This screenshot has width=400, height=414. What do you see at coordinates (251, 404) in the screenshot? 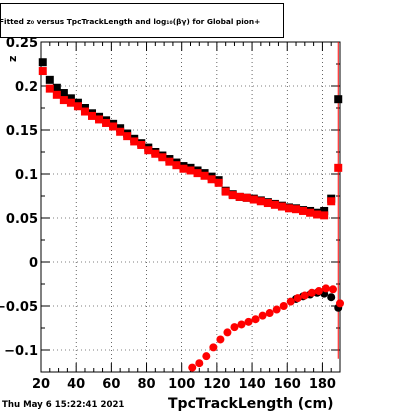
I see `x-axis-label: TpcTrackLength (cm)` at bounding box center [251, 404].